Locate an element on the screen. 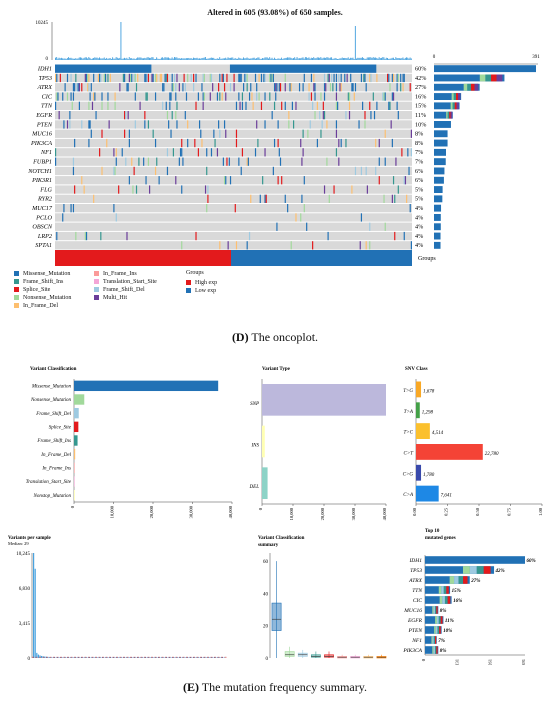 The height and width of the screenshot is (702, 550). caption-d-letter: (D) is located at coordinates (240, 337).